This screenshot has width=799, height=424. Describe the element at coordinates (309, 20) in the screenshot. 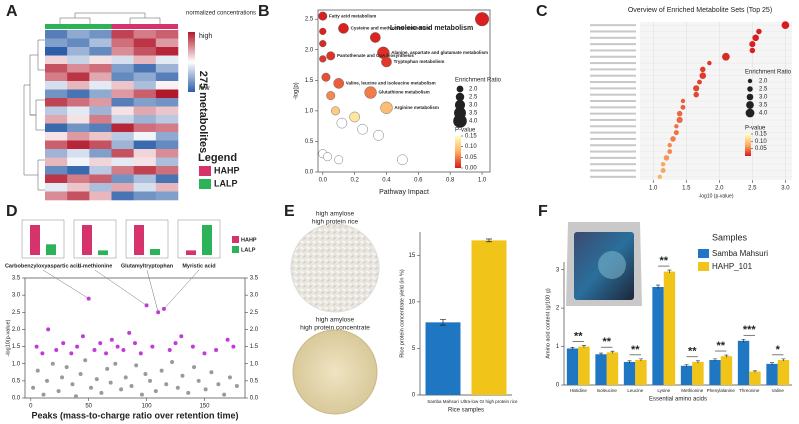

I see `y-tick-label: 2.5` at that location.